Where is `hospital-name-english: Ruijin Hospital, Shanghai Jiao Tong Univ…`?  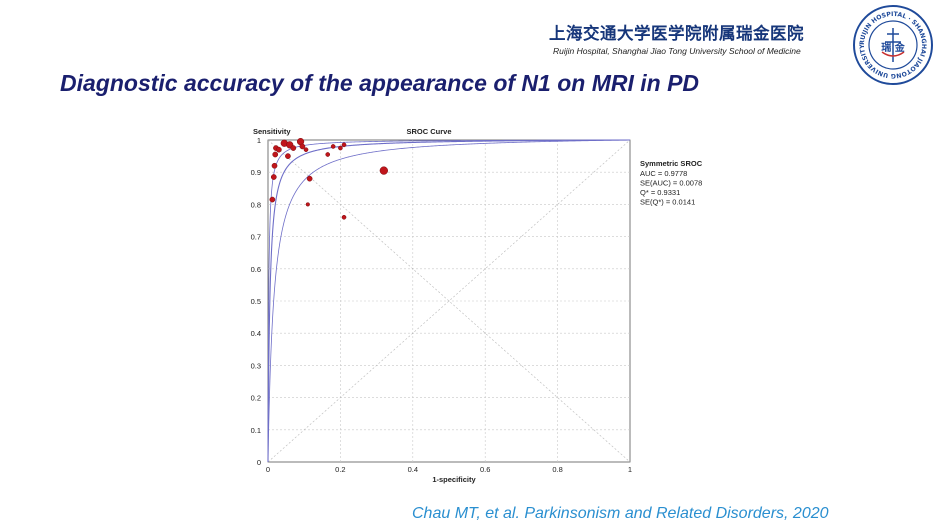 hospital-name-english: Ruijin Hospital, Shanghai Jiao Tong Univ… is located at coordinates (677, 51).